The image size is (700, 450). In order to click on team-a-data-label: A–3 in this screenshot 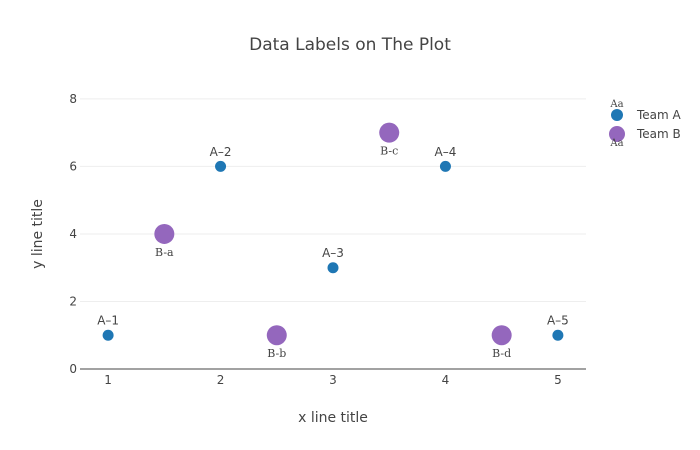, I will do `click(333, 253)`.